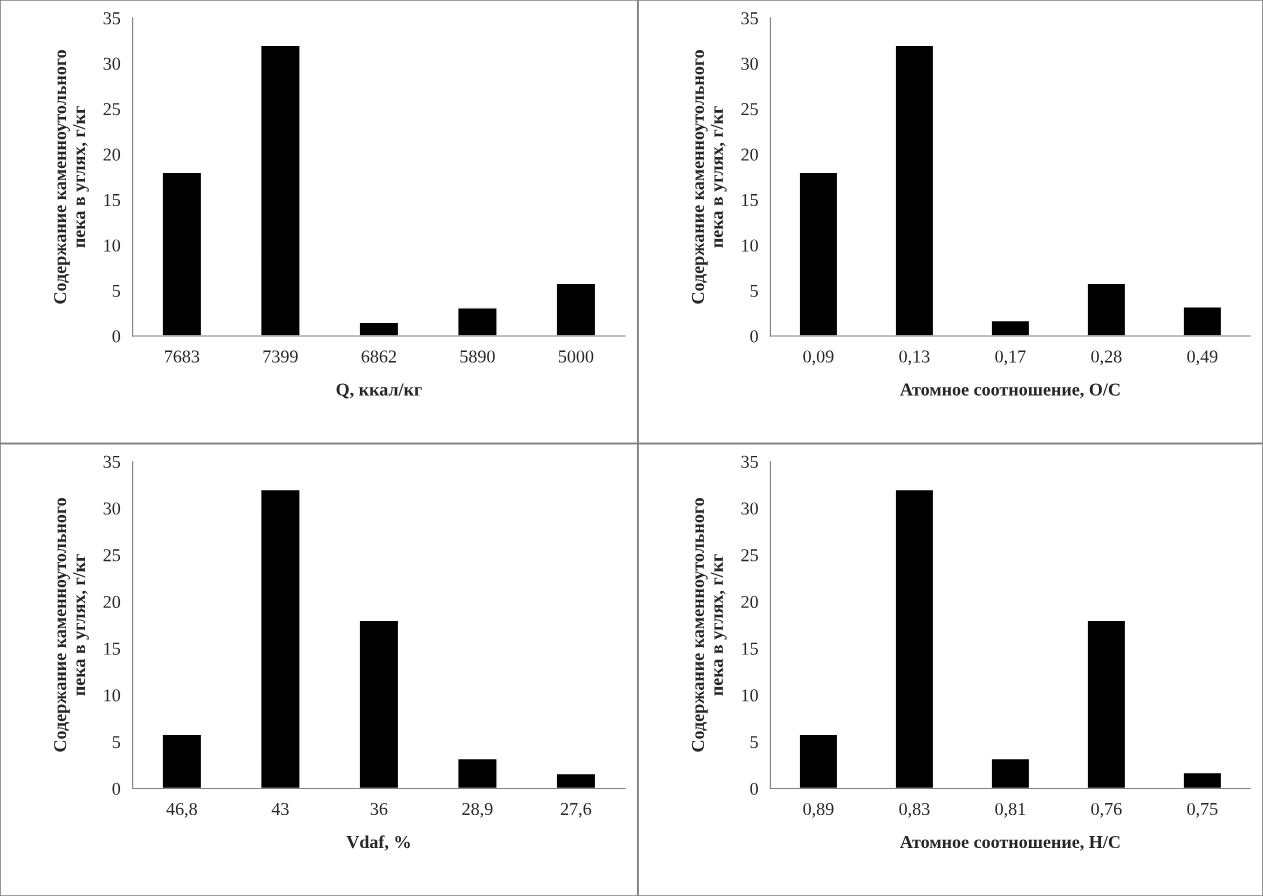 Image resolution: width=1263 pixels, height=896 pixels. What do you see at coordinates (914, 810) in the screenshot?
I see `x-tick-label: 0,83` at bounding box center [914, 810].